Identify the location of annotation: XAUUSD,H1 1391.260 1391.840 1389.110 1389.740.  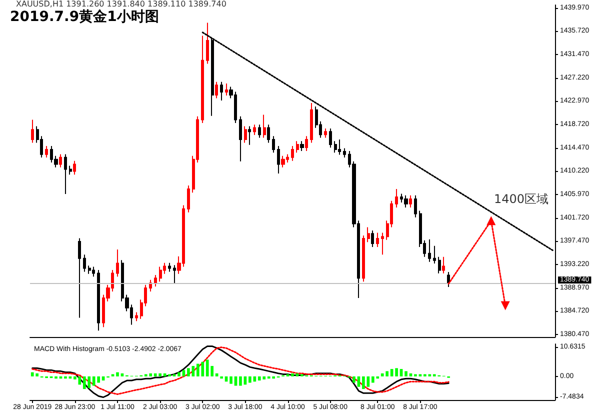
(121, 4).